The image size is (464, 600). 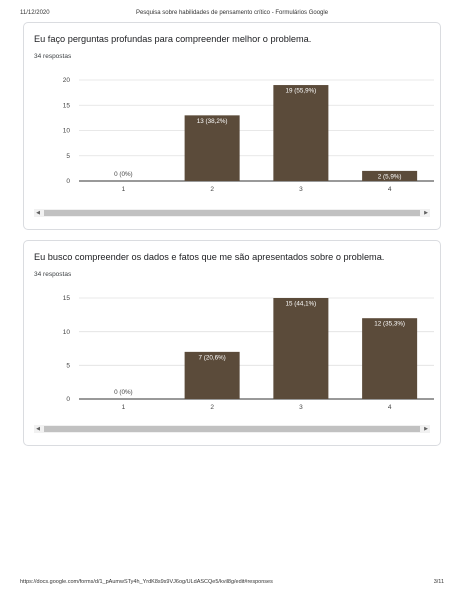 I want to click on data-label: 15 (44,1%), so click(x=300, y=304).